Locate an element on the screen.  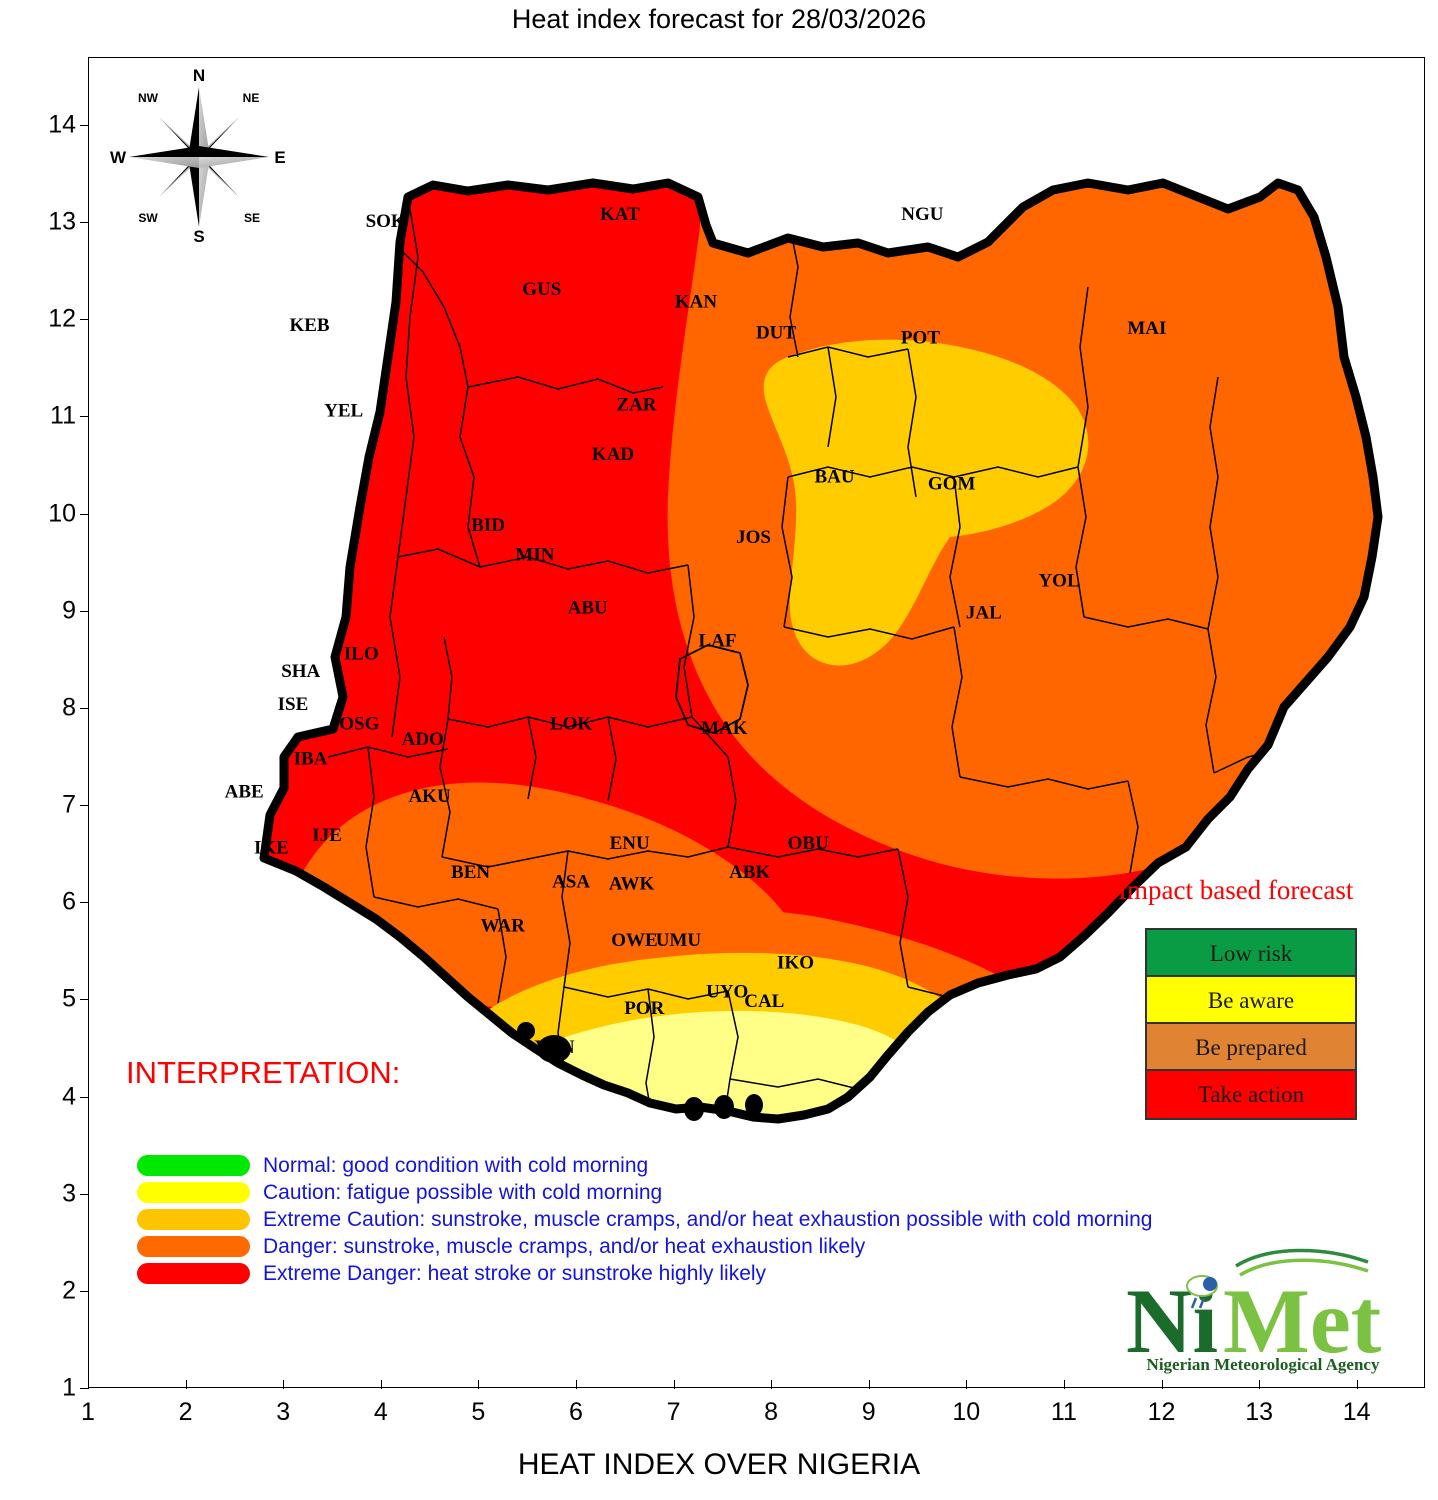
city-label-osg: OSG is located at coordinates (359, 723).